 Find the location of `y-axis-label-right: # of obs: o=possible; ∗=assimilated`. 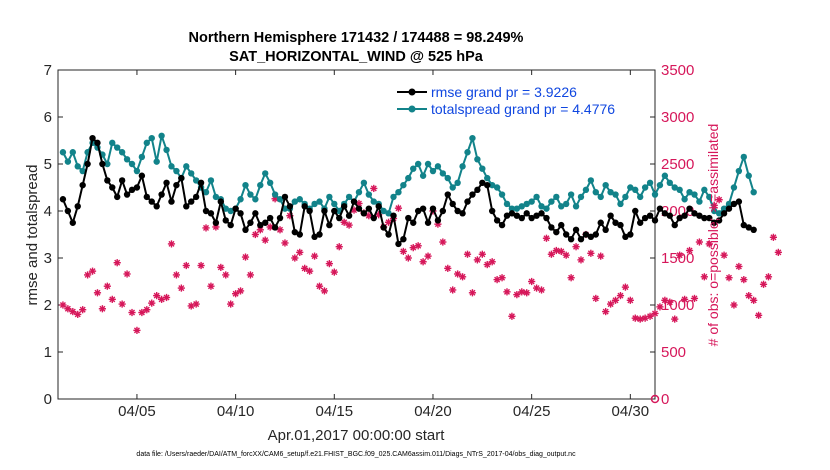

y-axis-label-right: # of obs: o=possible; ∗=assimilated is located at coordinates (713, 235).